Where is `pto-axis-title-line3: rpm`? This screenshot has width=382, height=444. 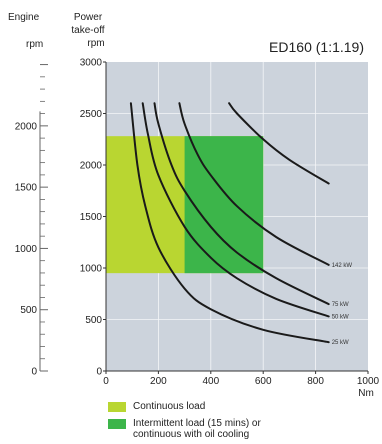
pto-axis-title-line3: rpm is located at coordinates (95, 43).